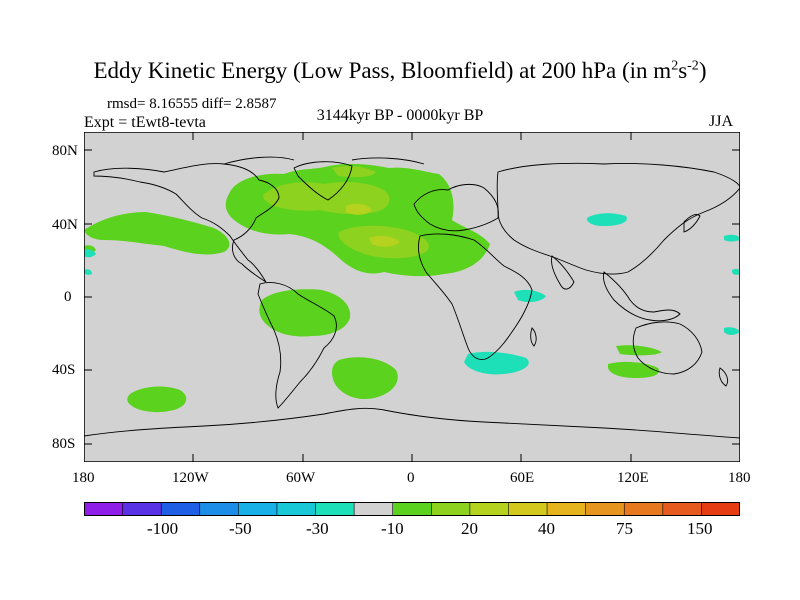 This screenshot has height=600, width=800. What do you see at coordinates (68, 297) in the screenshot?
I see `lat-label-0: 0` at bounding box center [68, 297].